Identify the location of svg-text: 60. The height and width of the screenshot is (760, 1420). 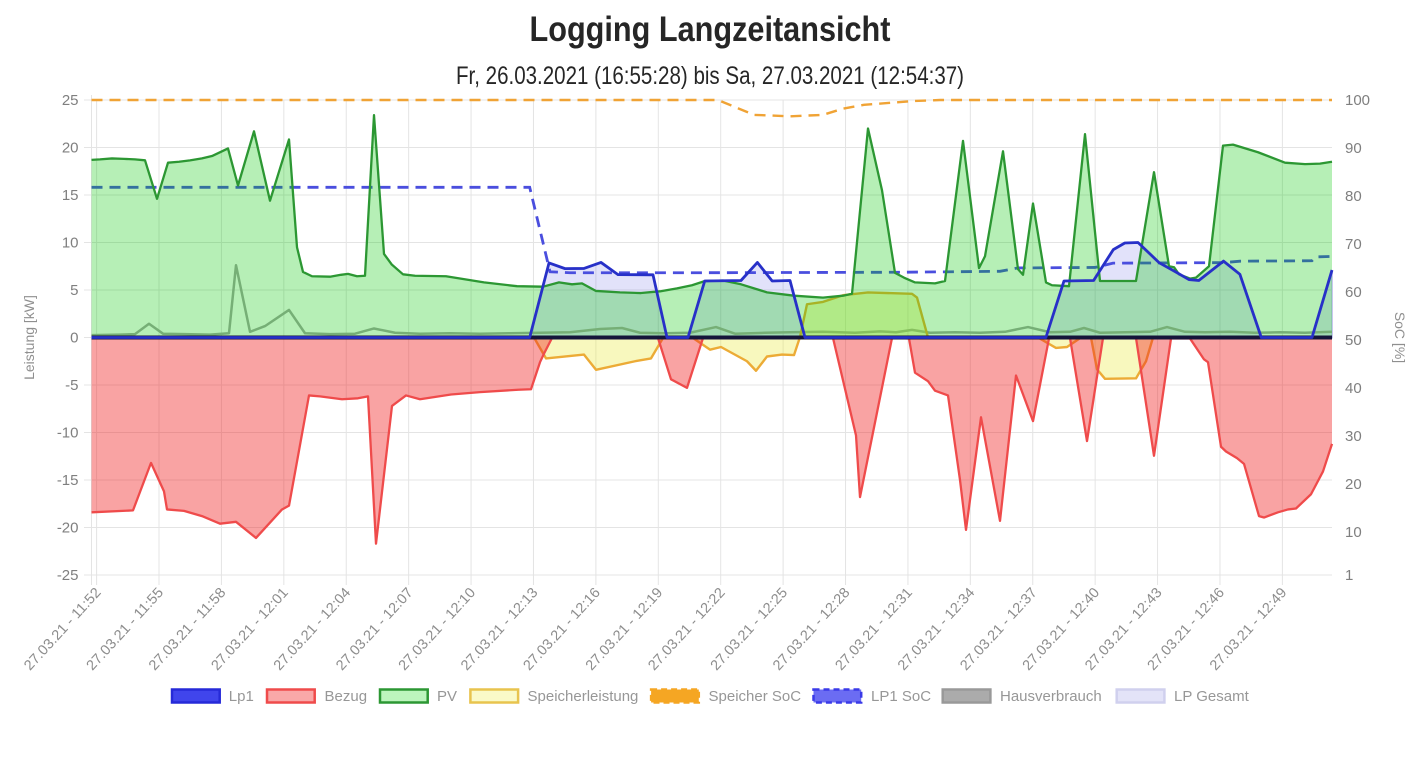
(1353, 292).